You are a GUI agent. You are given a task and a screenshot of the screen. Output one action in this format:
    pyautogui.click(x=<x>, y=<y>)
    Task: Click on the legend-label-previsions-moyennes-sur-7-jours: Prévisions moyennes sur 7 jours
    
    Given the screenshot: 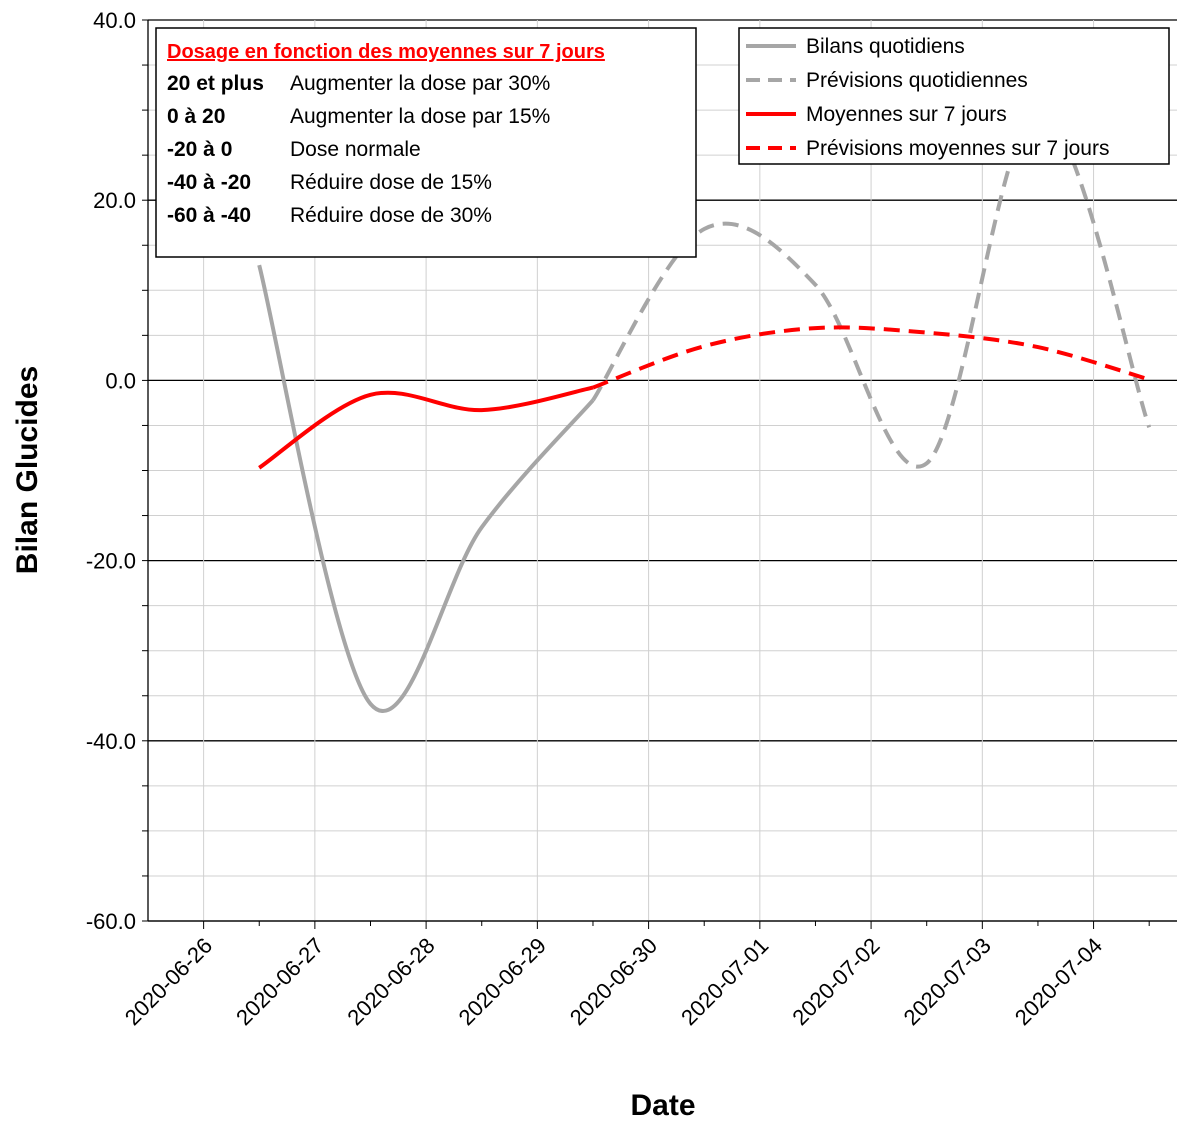 What is the action you would take?
    pyautogui.click(x=957, y=148)
    